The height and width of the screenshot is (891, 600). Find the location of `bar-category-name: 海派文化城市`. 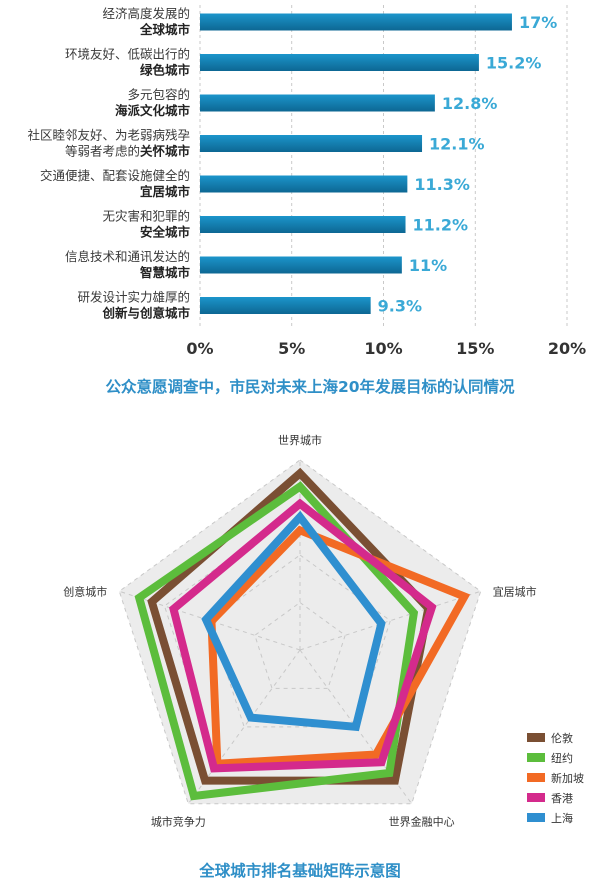

bar-category-name: 海派文化城市 is located at coordinates (153, 110).